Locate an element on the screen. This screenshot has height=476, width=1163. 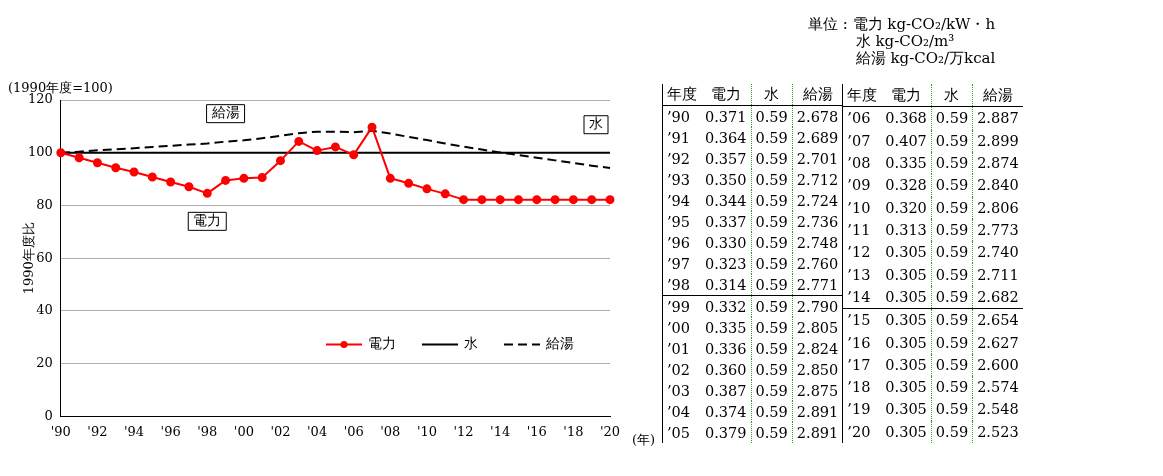
x-tick-label: '94 is located at coordinates (134, 431).